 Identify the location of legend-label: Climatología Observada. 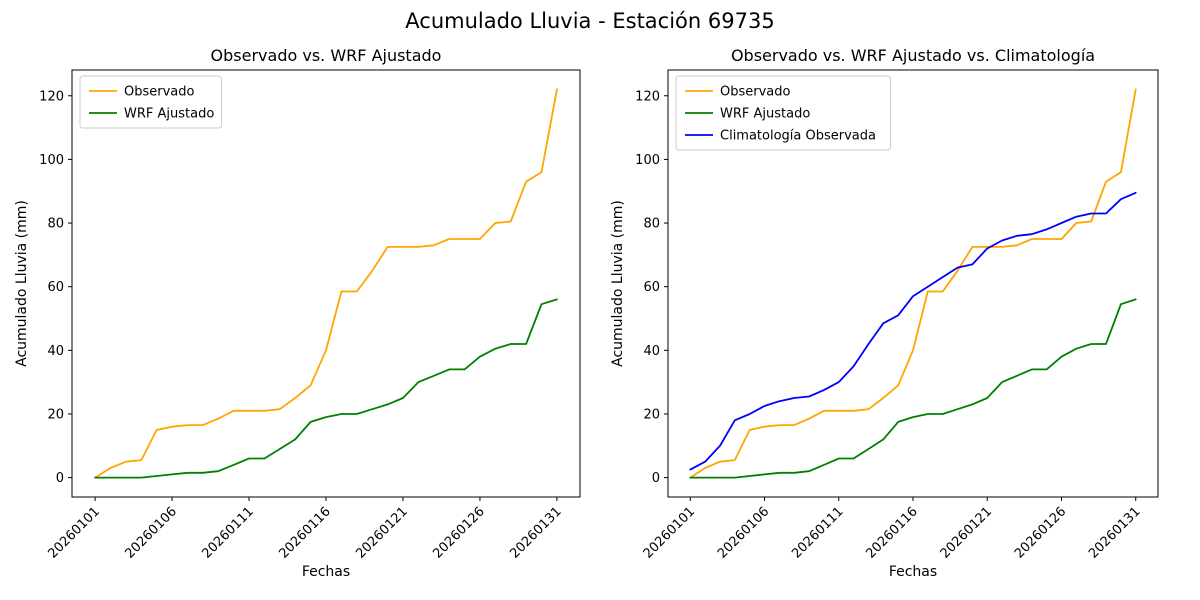
(798, 136).